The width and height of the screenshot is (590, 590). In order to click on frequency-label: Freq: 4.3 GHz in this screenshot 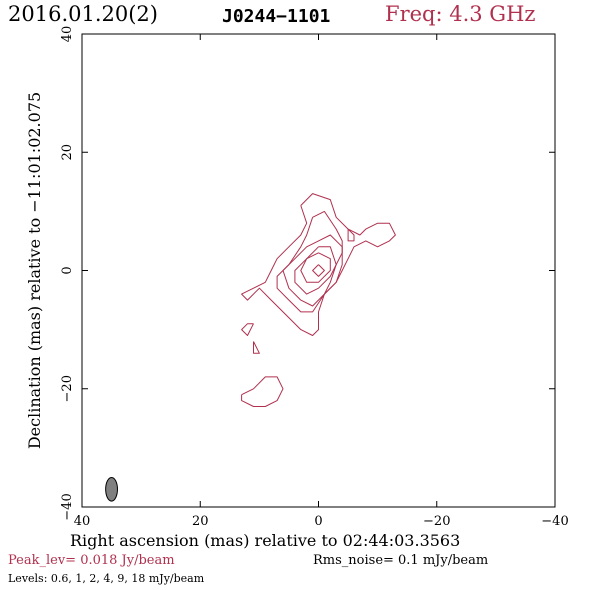, I will do `click(460, 14)`.